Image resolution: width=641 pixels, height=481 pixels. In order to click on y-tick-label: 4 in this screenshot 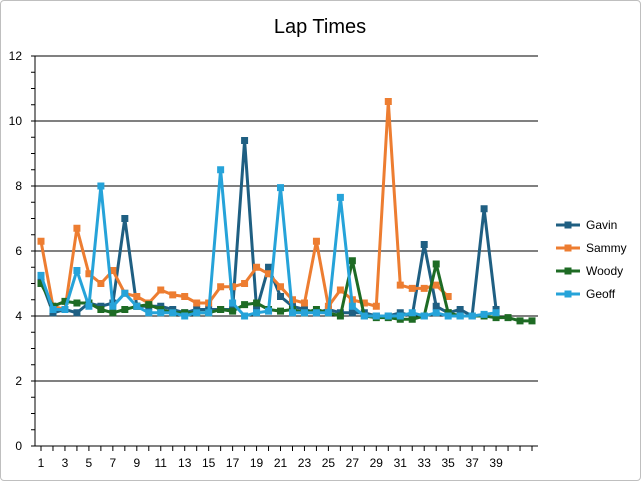, I will do `click(18, 316)`.